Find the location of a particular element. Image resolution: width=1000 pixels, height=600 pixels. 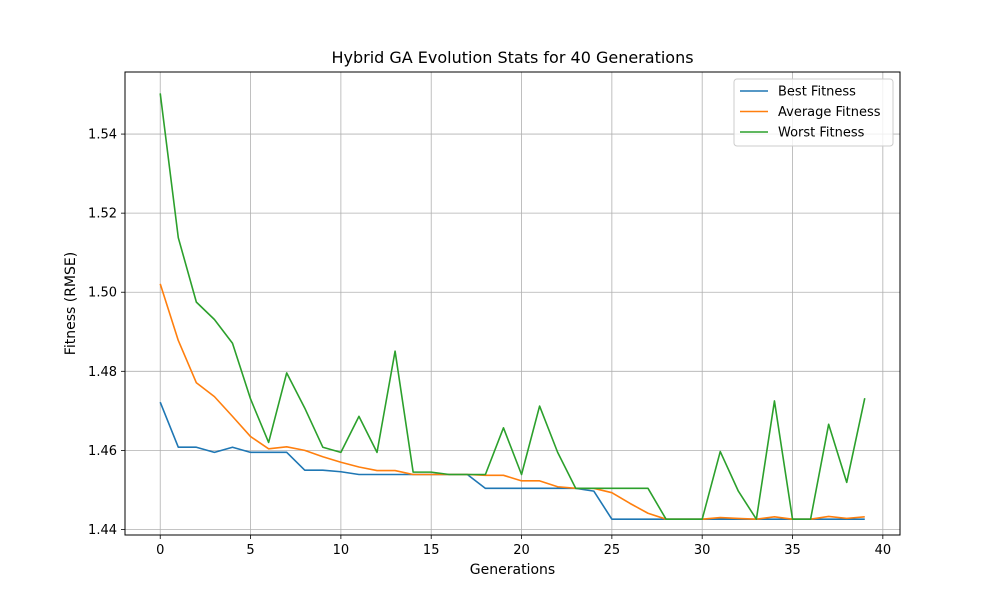

x-tick-label: 20 is located at coordinates (521, 550).